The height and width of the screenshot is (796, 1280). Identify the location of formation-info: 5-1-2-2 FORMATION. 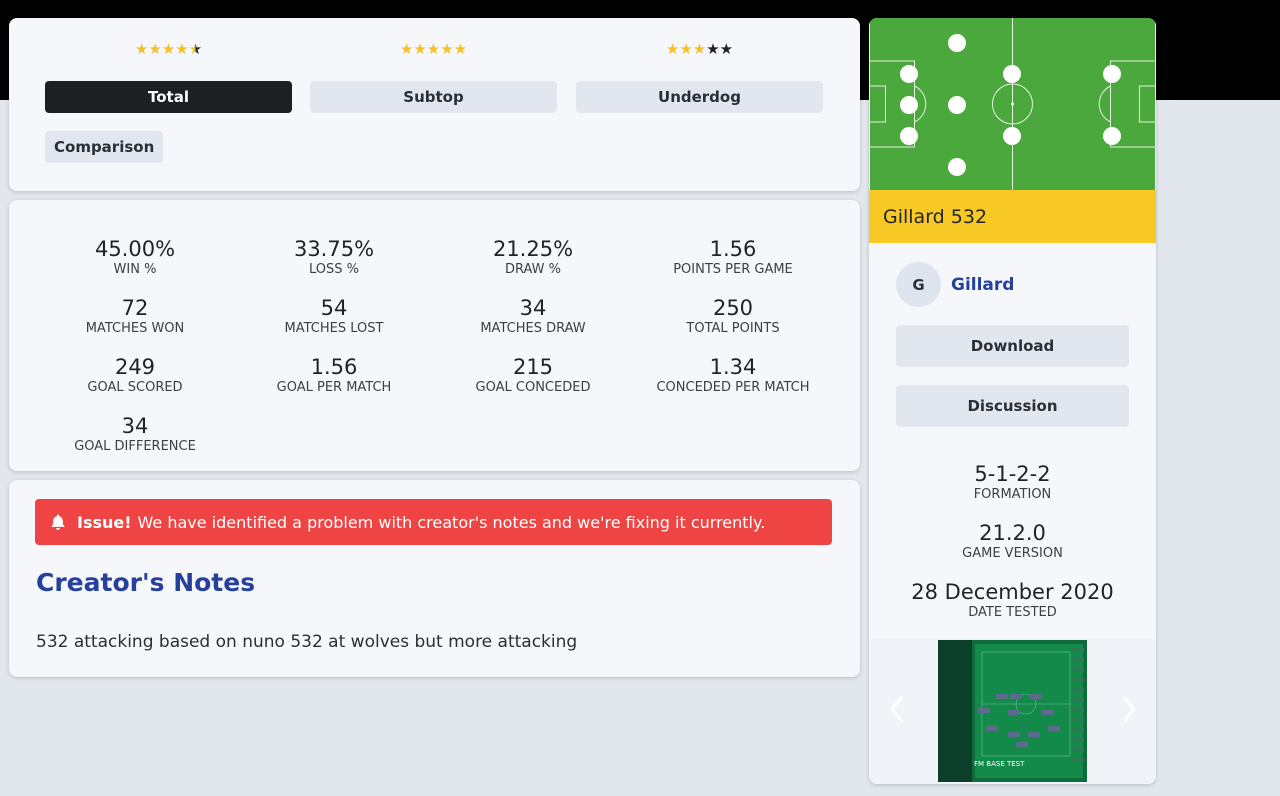
(1012, 482).